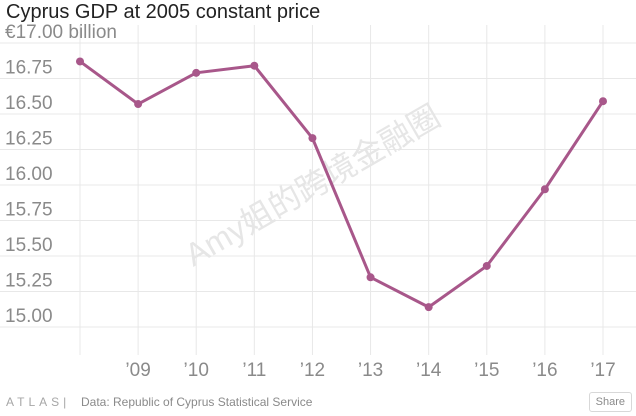  What do you see at coordinates (29, 245) in the screenshot?
I see `y-tick-label: 15.50` at bounding box center [29, 245].